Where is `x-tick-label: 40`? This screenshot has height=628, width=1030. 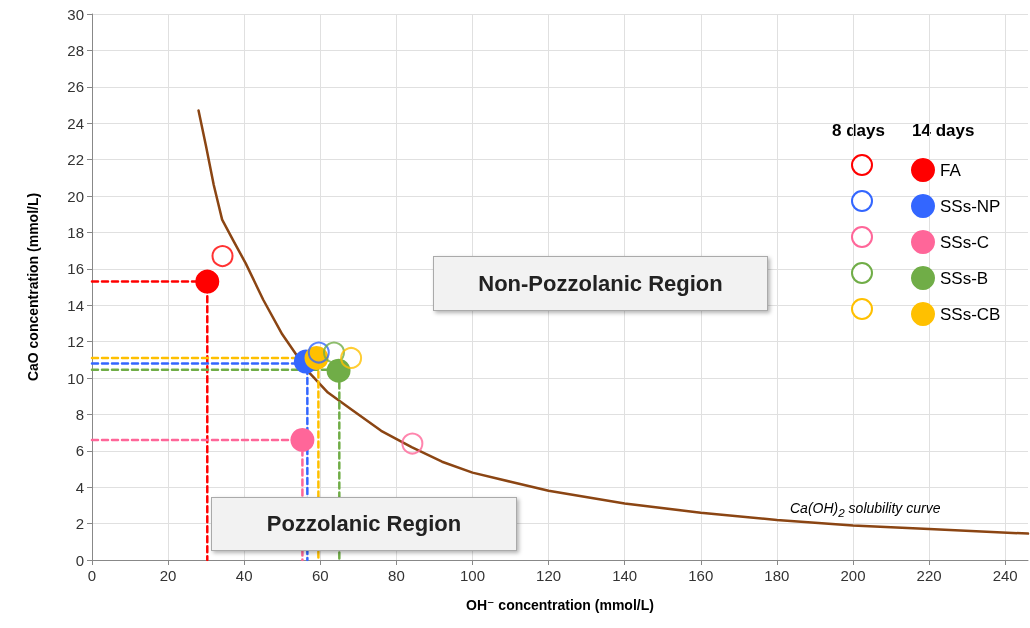 x-tick-label: 40 is located at coordinates (244, 575).